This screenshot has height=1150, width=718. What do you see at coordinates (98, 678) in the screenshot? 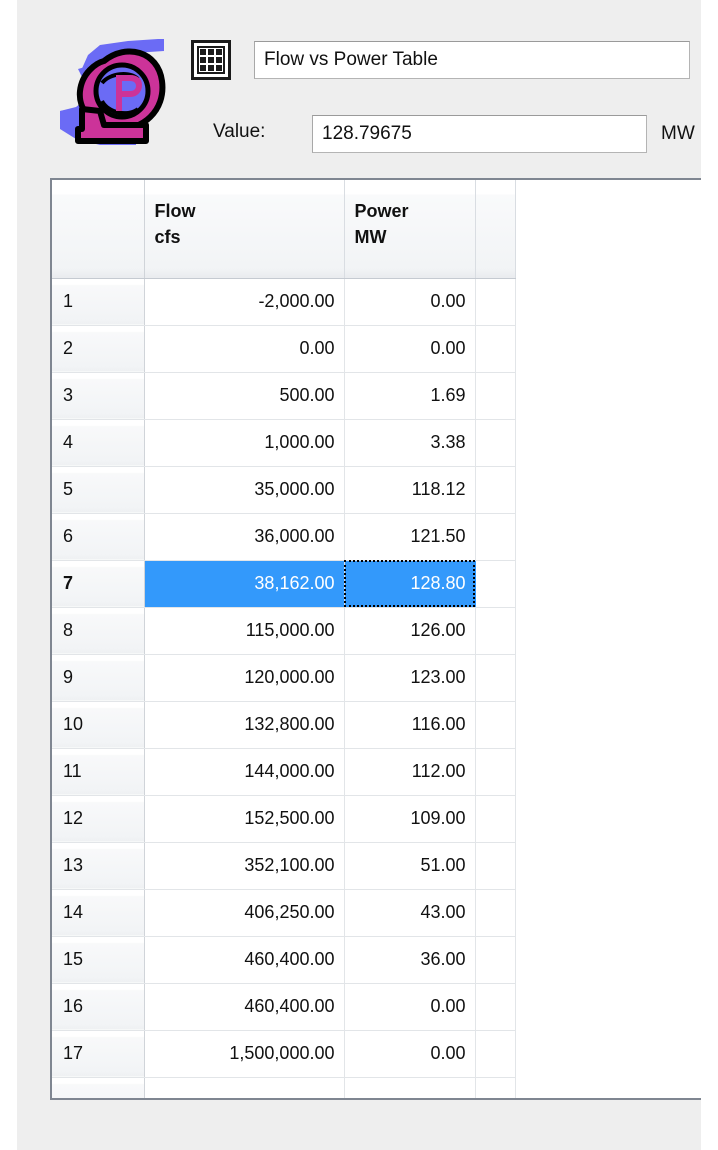
I see `row-number-cell: 9` at bounding box center [98, 678].